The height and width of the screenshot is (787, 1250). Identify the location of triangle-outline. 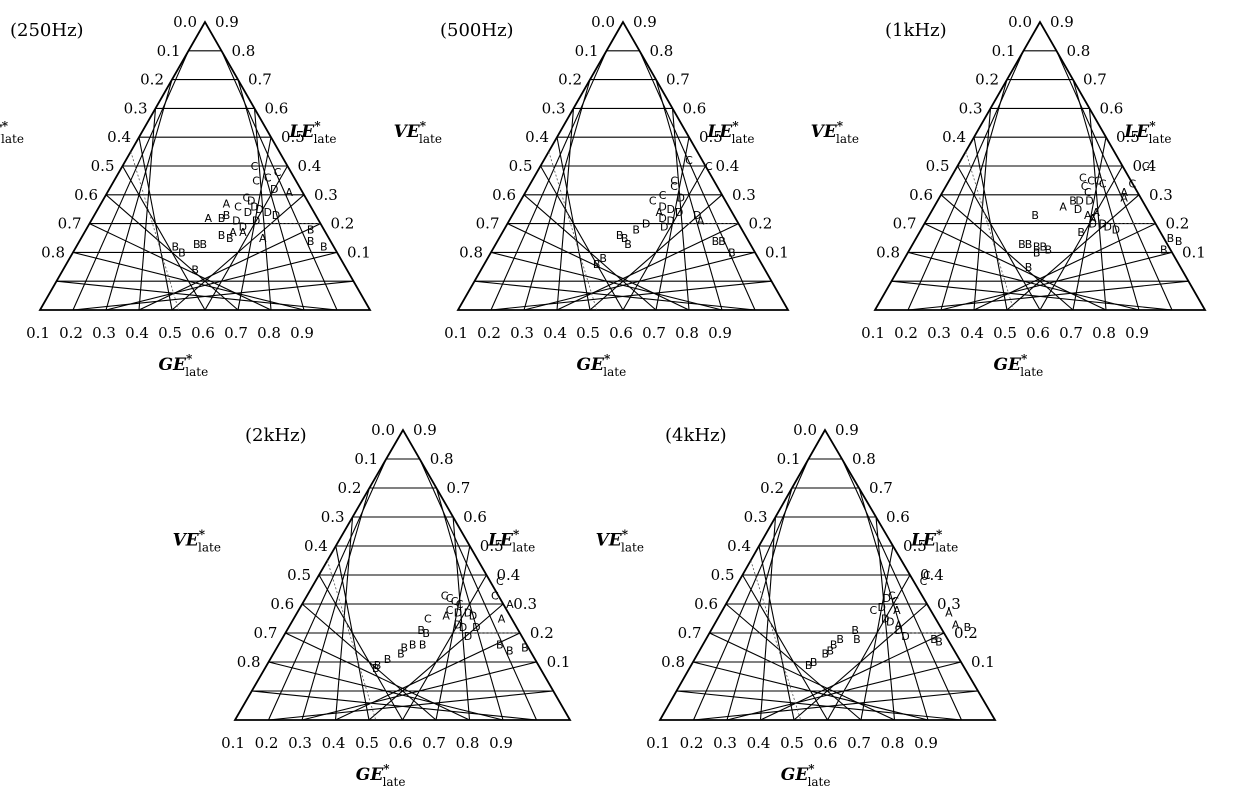
(1040, 165).